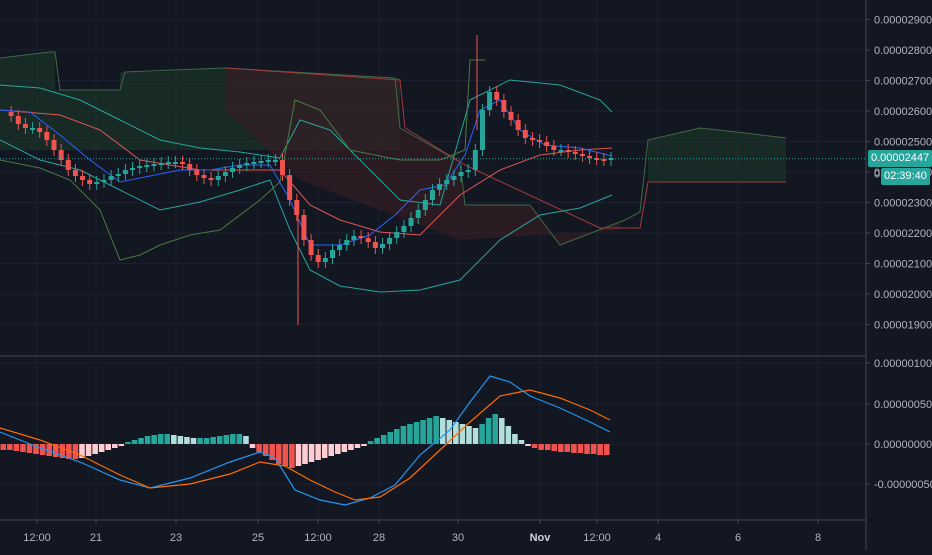  What do you see at coordinates (903, 204) in the screenshot?
I see `price-tick-label: 0.00002300` at bounding box center [903, 204].